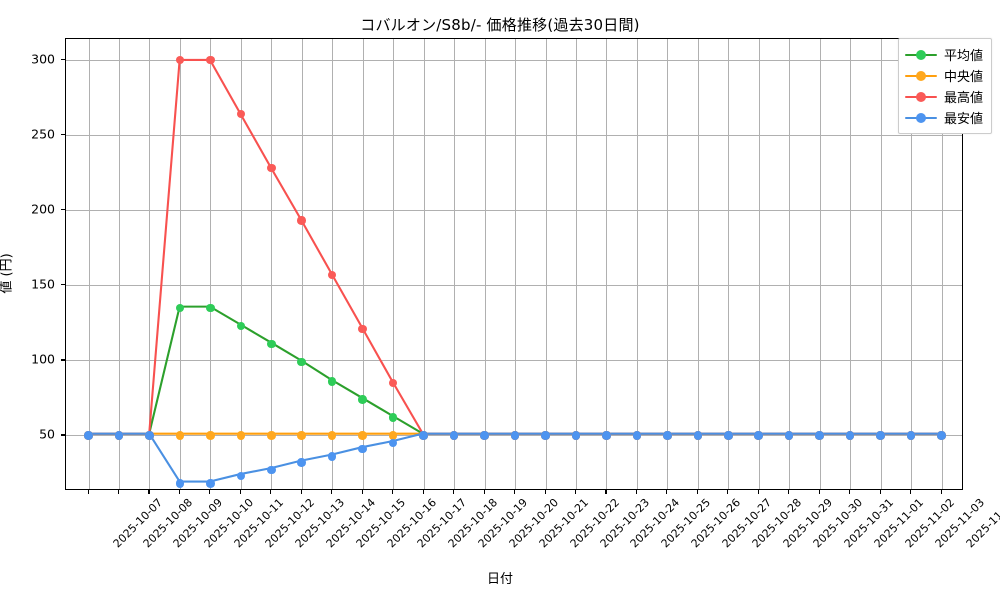 The width and height of the screenshot is (1000, 600). I want to click on legend-item-3: 最安値, so click(943, 117).